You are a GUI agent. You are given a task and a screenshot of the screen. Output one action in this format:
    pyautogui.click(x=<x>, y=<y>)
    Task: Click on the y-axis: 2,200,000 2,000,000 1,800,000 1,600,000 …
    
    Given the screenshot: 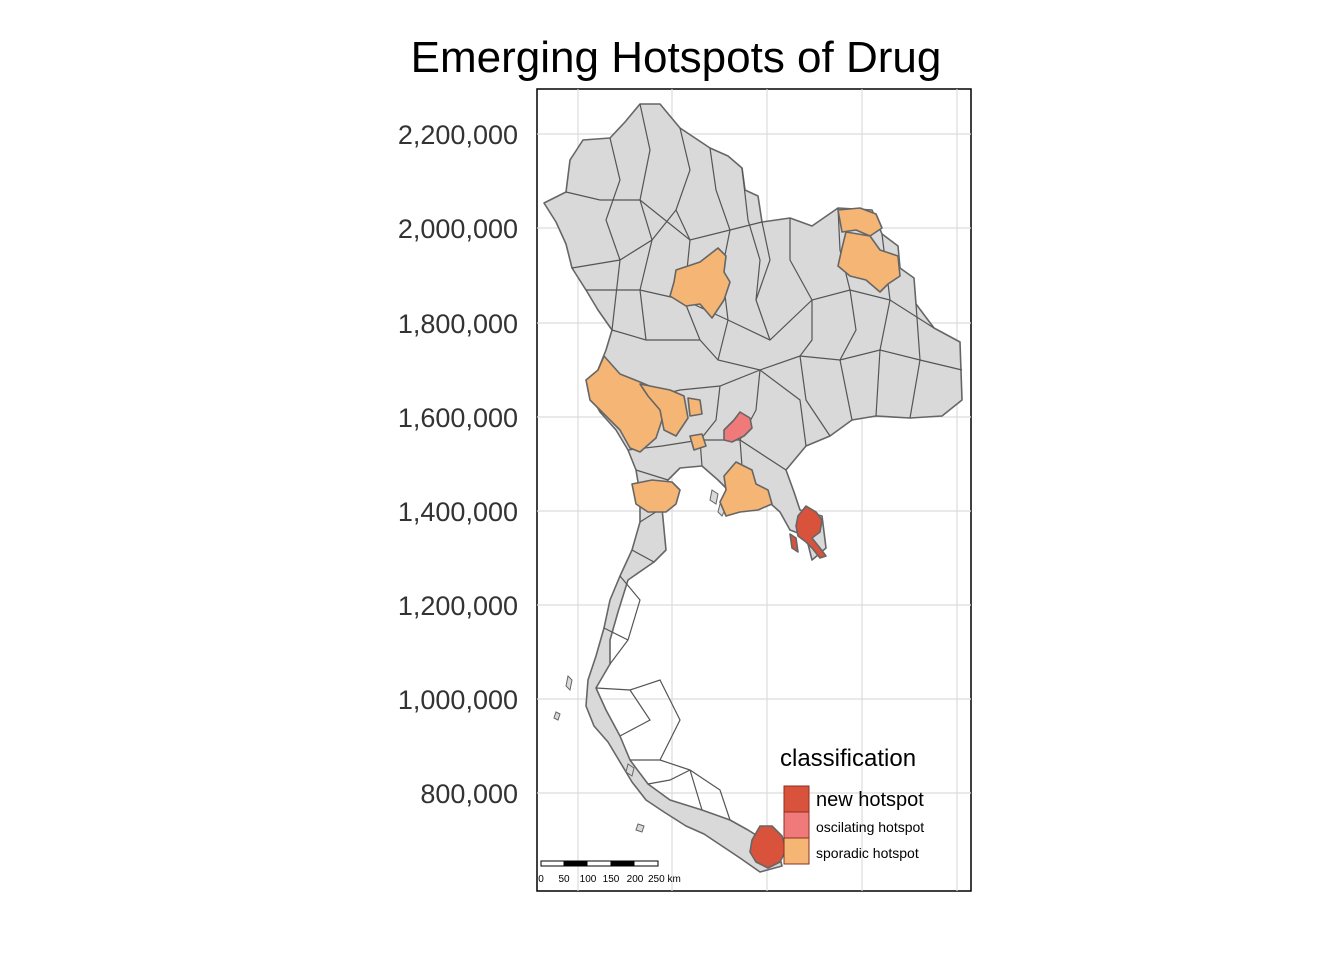 What is the action you would take?
    pyautogui.click(x=458, y=464)
    